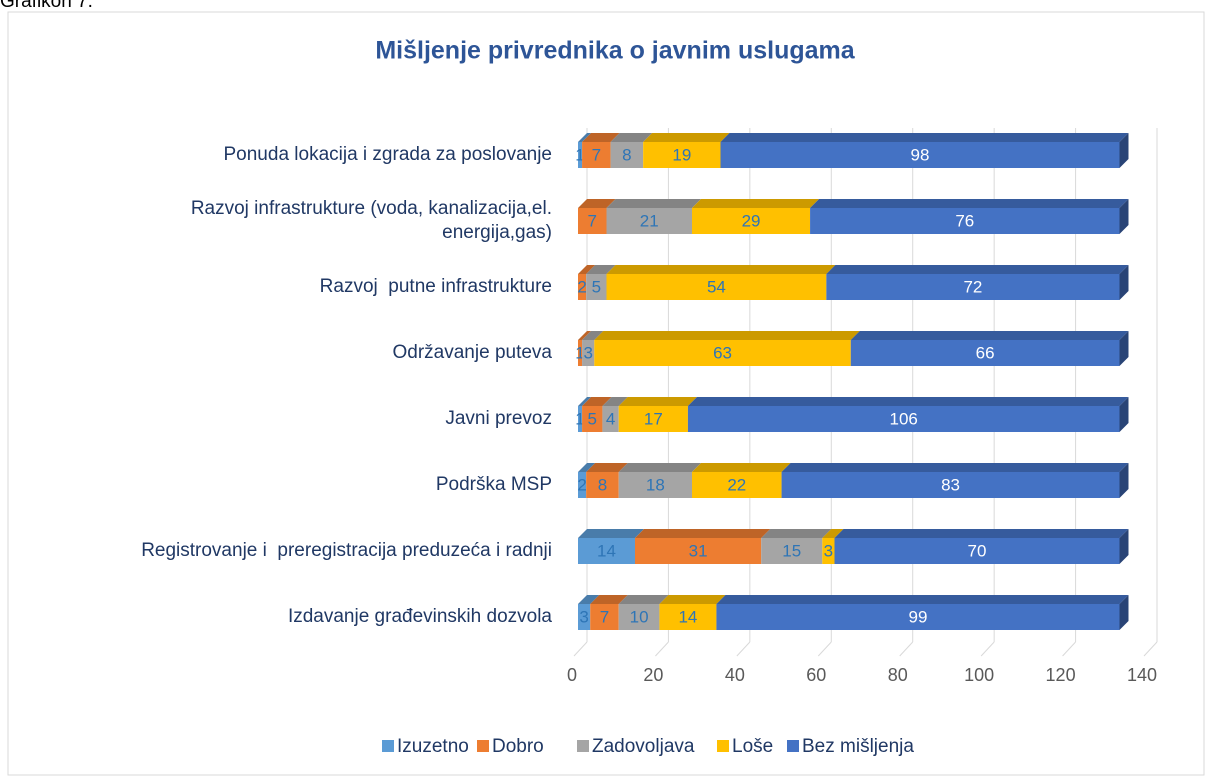 Image resolution: width=1206 pixels, height=776 pixels. I want to click on caption: Grafikon 7., so click(46, 6).